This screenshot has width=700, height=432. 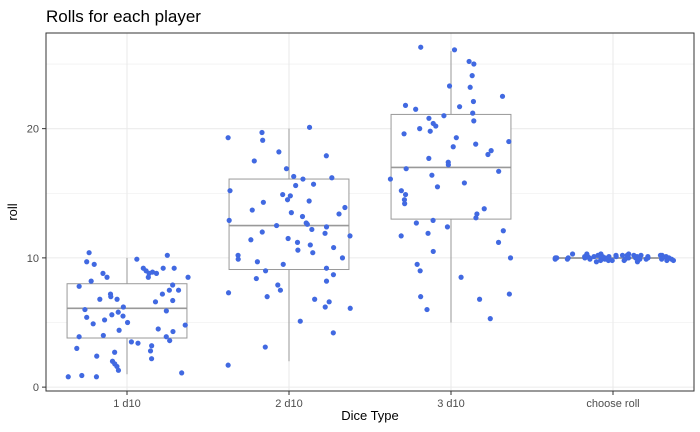 I want to click on x-tick-label: choose roll, so click(x=612, y=404).